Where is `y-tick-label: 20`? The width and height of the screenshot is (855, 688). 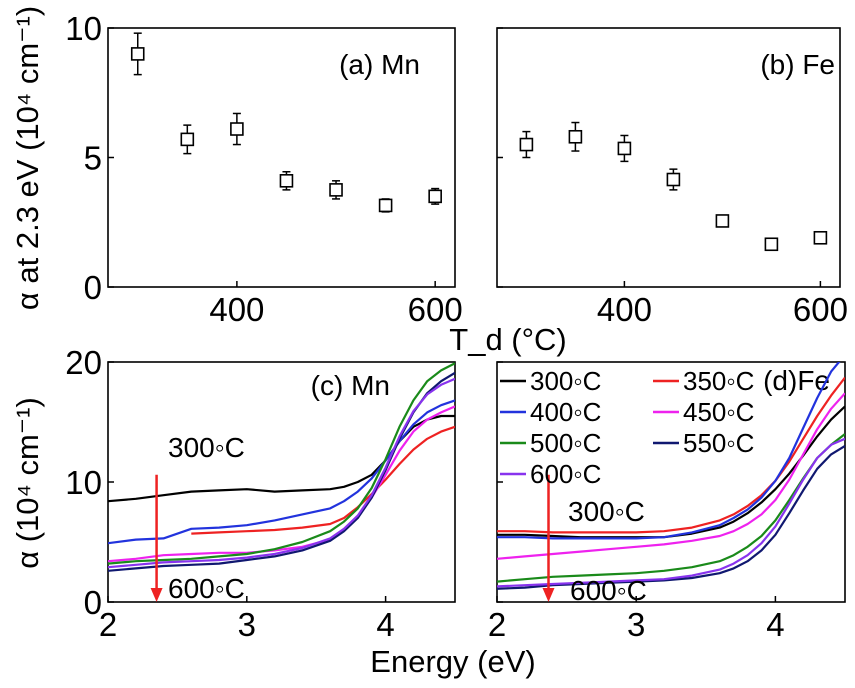 y-tick-label: 20 is located at coordinates (83, 362).